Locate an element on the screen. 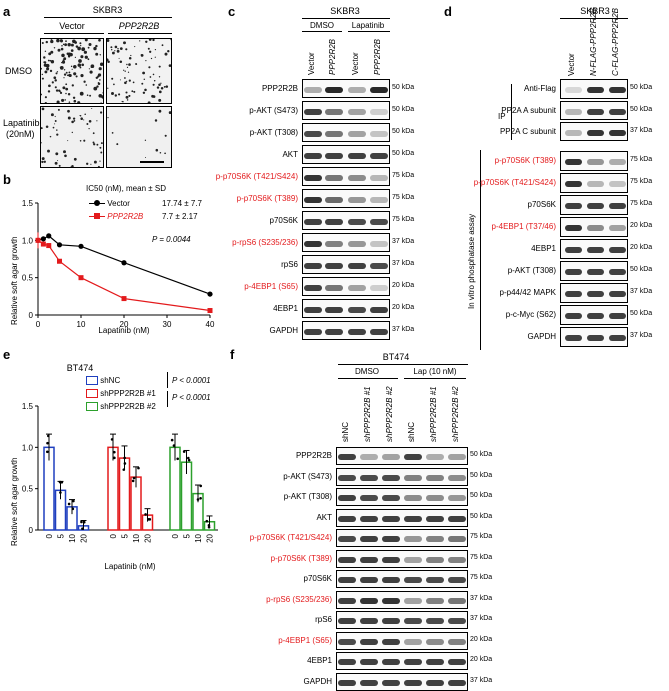 This screenshot has height=691, width=669. panel-b-legend-title: IC50 (nM), mean ± SD is located at coordinates (126, 188).